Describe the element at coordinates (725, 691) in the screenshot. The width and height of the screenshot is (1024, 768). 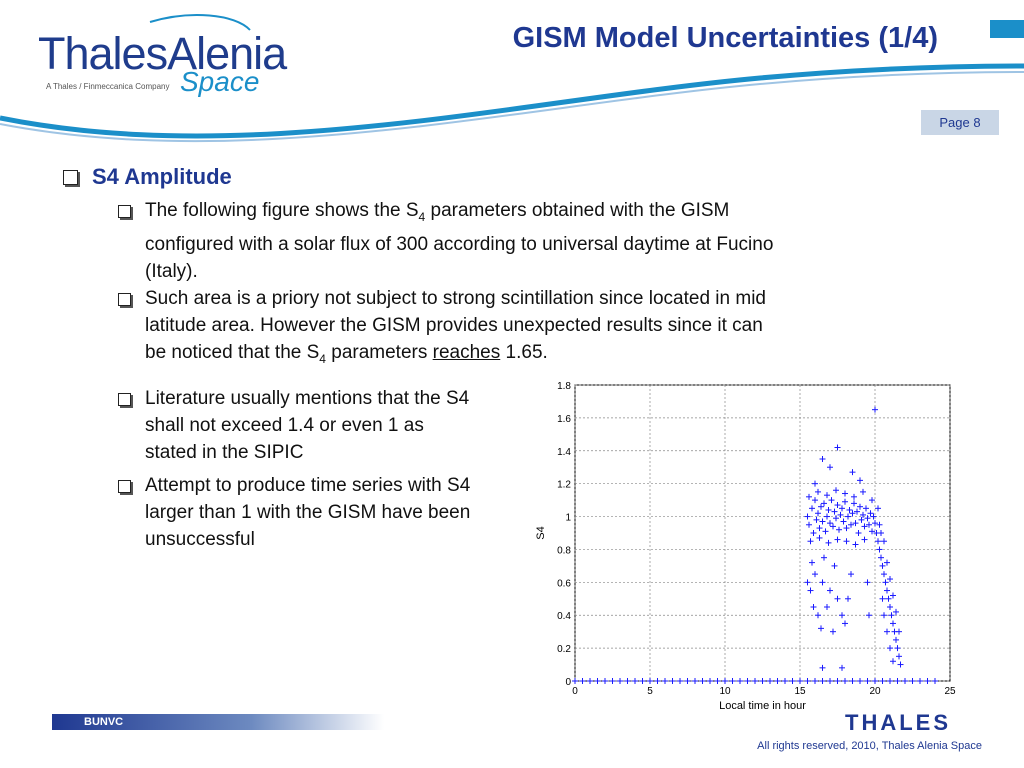
I see `x-tick-label: 10` at that location.